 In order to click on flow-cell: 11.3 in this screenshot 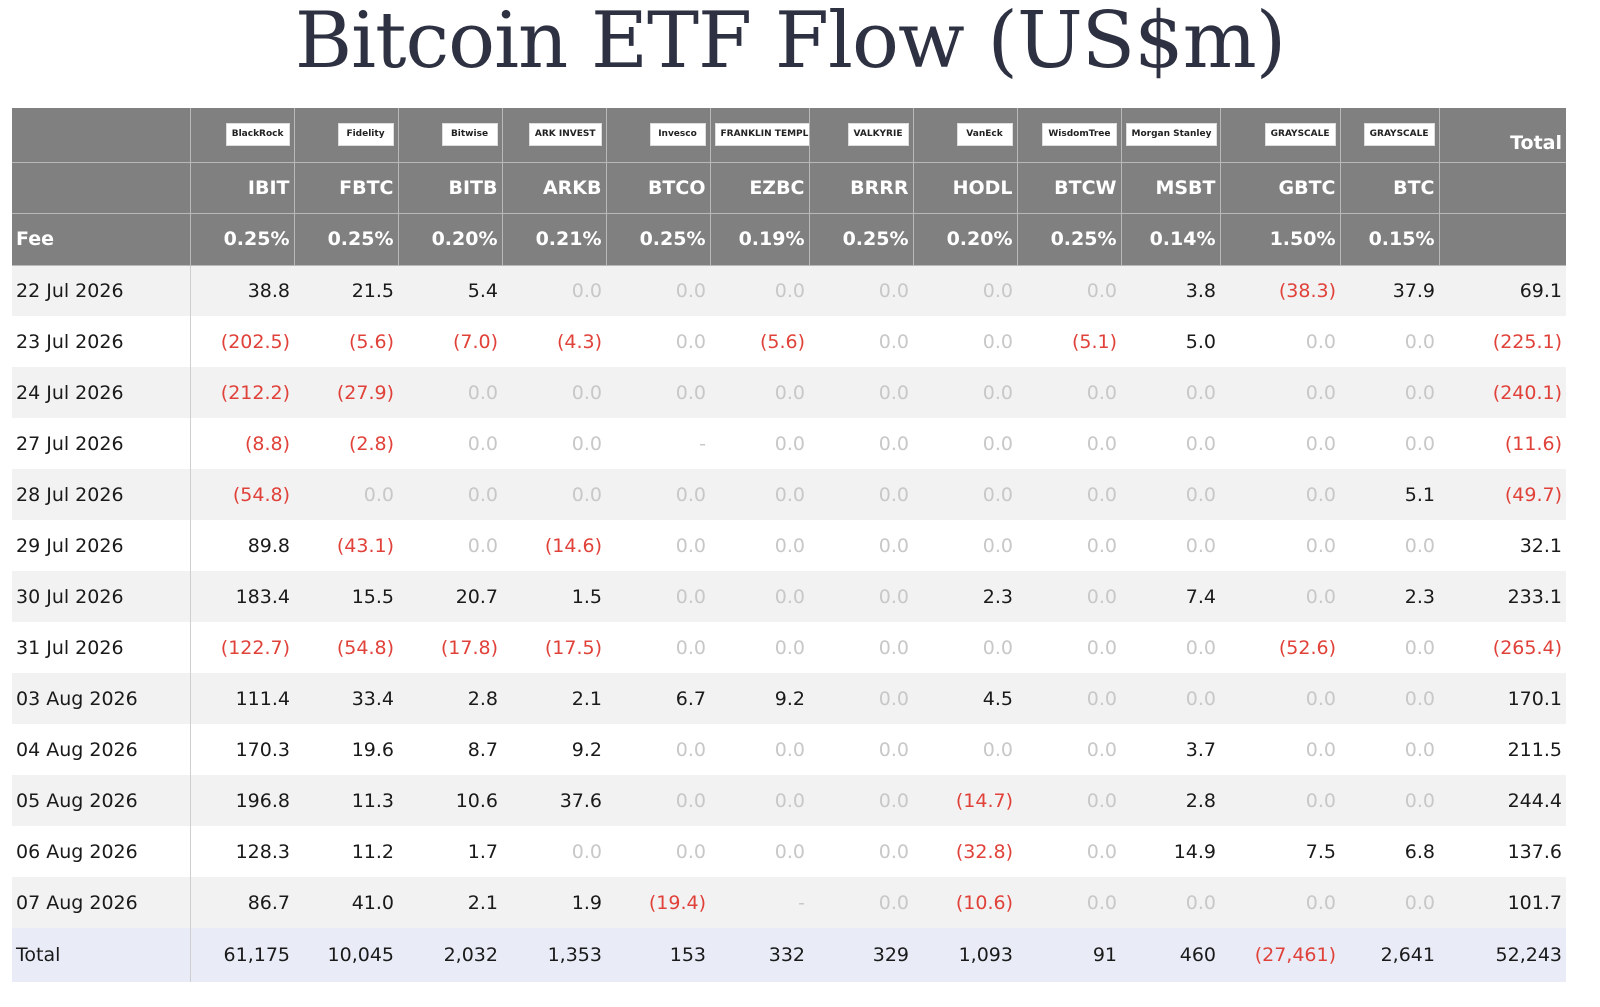, I will do `click(346, 800)`.